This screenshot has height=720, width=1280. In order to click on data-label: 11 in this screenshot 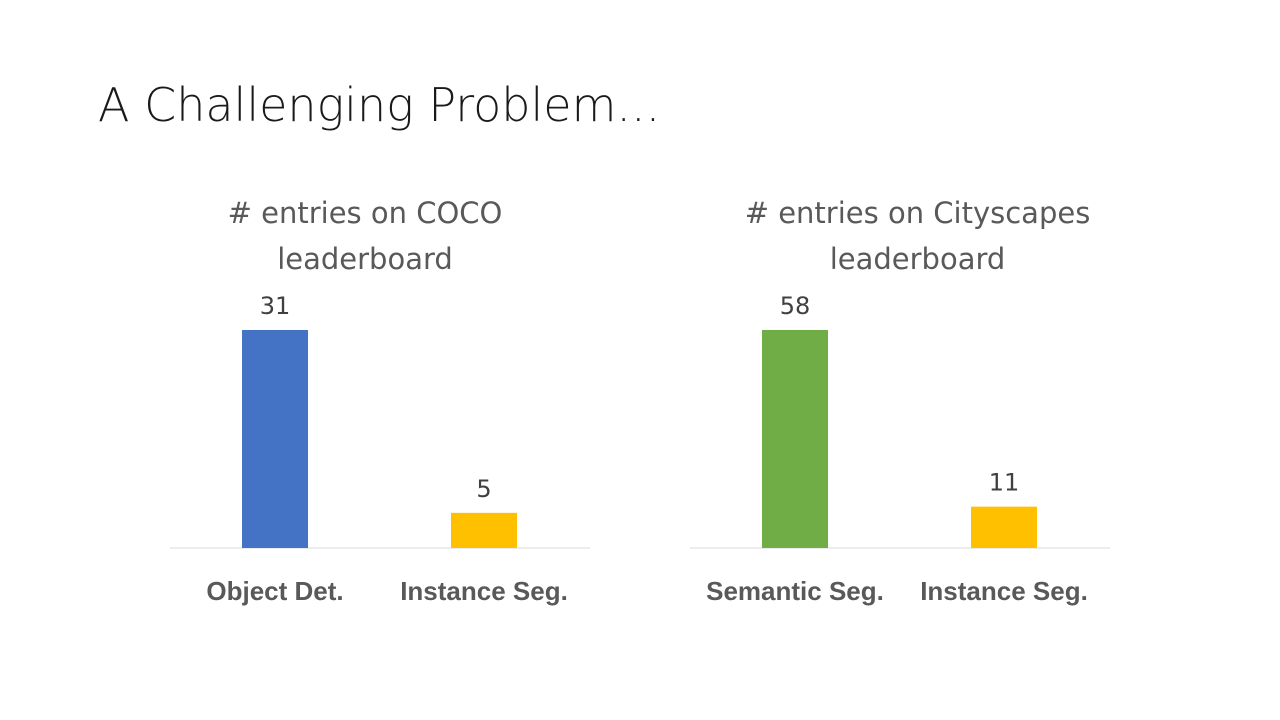, I will do `click(1004, 483)`.